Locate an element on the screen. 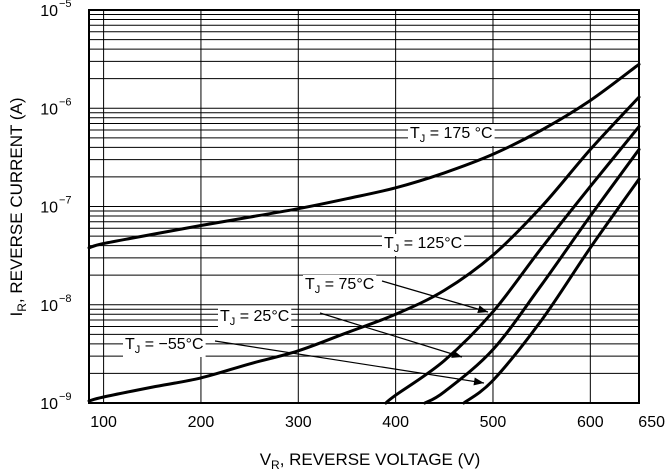 This screenshot has height=474, width=669. x-axis-label: VR, REVERSE VOLTAGE (V) is located at coordinates (370, 461).